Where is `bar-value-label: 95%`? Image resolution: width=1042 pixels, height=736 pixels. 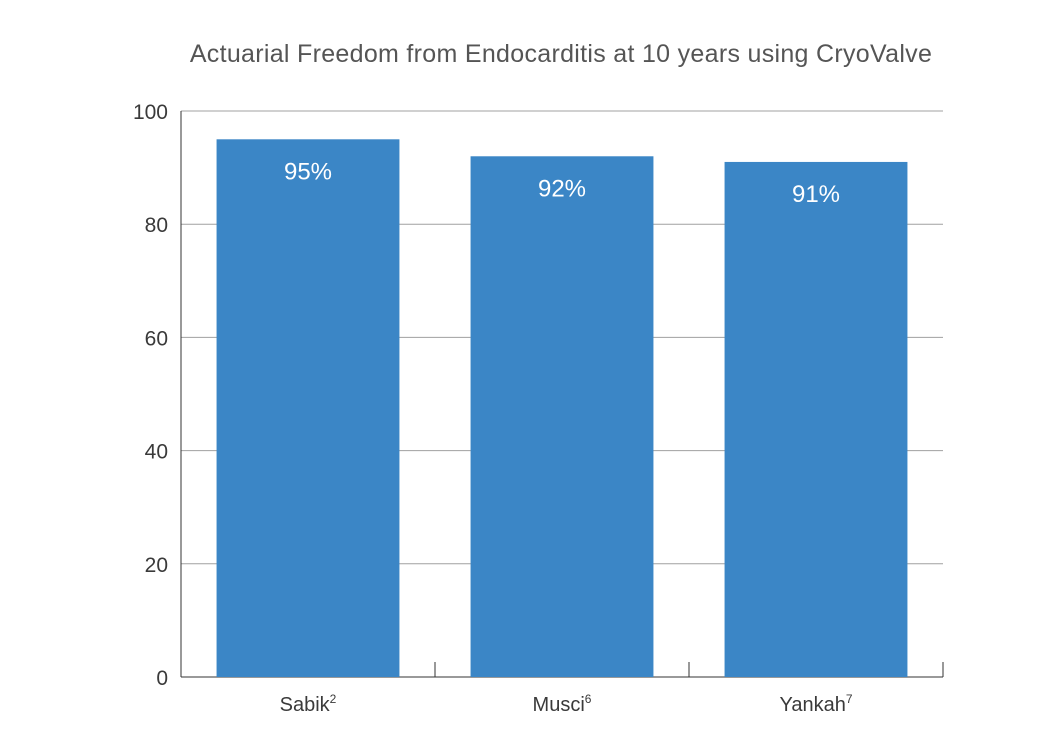
bar-value-label: 95% is located at coordinates (308, 171).